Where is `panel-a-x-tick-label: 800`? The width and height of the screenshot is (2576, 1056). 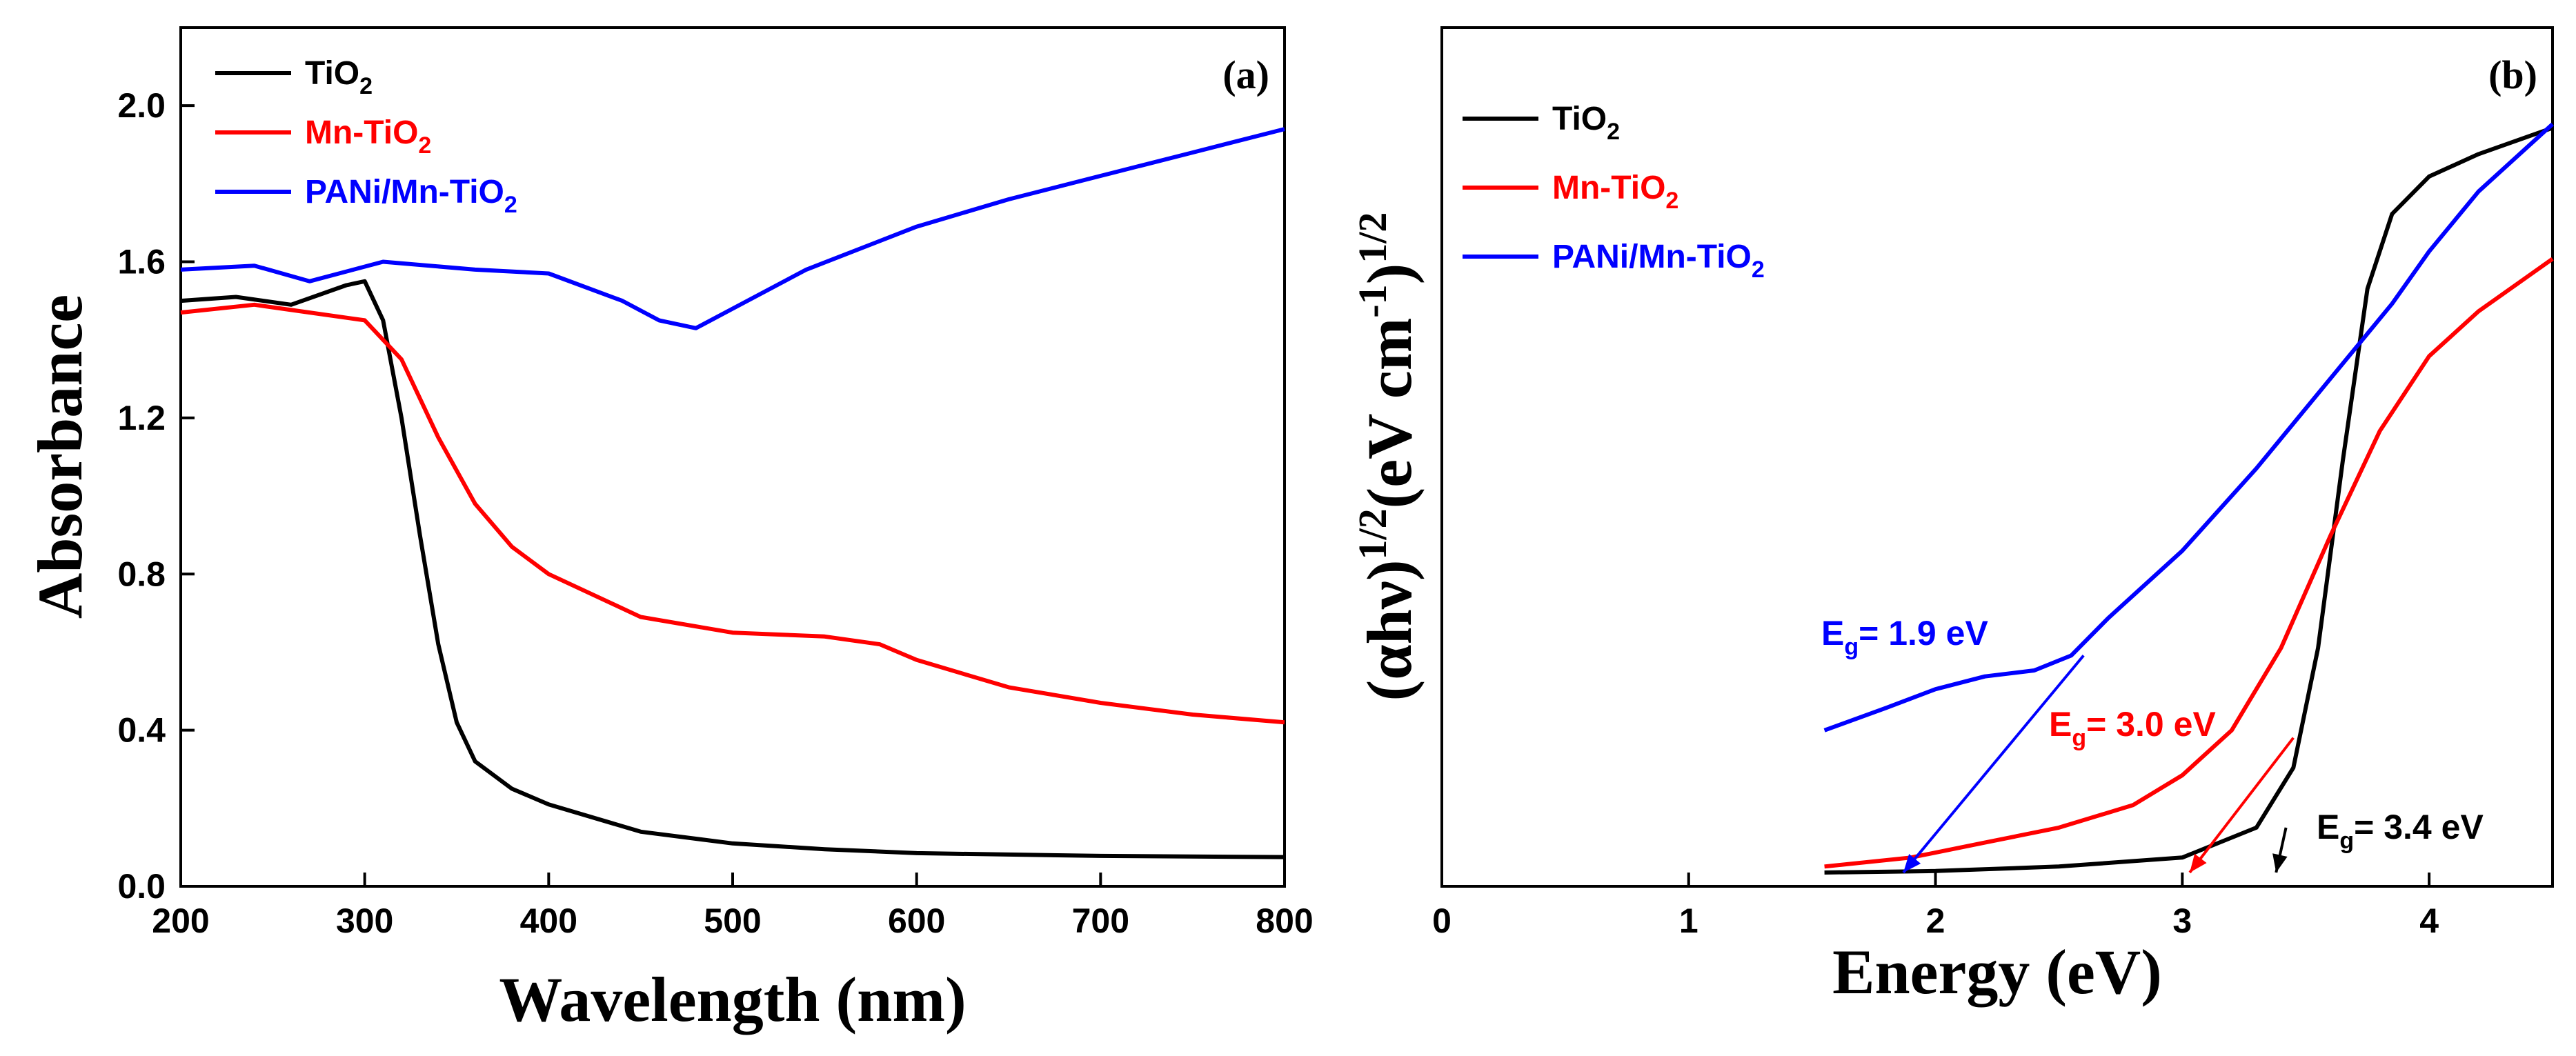 panel-a-x-tick-label: 800 is located at coordinates (1284, 920).